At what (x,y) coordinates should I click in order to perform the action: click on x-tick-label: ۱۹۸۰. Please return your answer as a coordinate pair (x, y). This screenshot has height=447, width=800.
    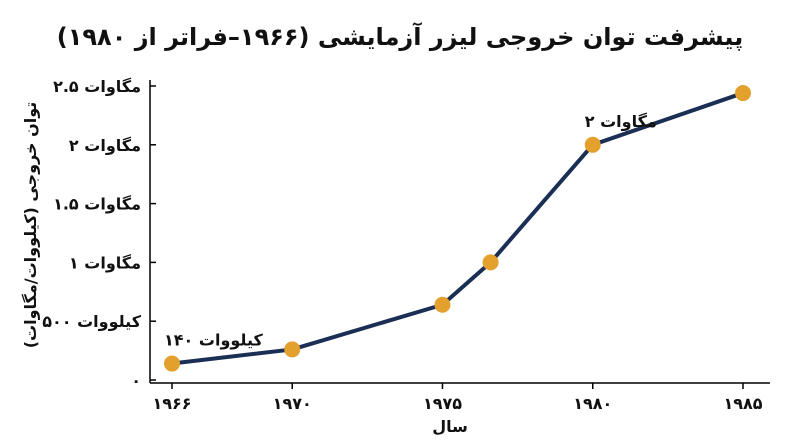
    Looking at the image, I should click on (592, 403).